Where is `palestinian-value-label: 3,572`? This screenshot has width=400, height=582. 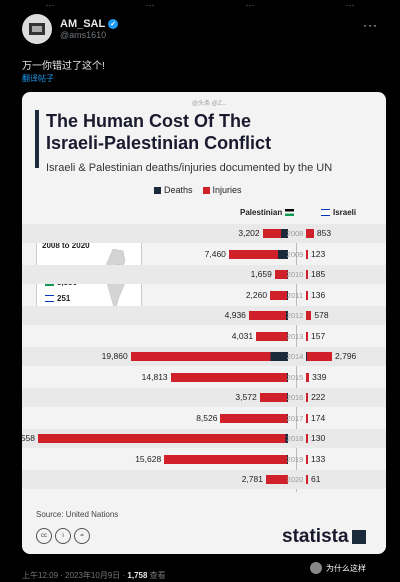
palestinian-value-label: 3,572 is located at coordinates (246, 397).